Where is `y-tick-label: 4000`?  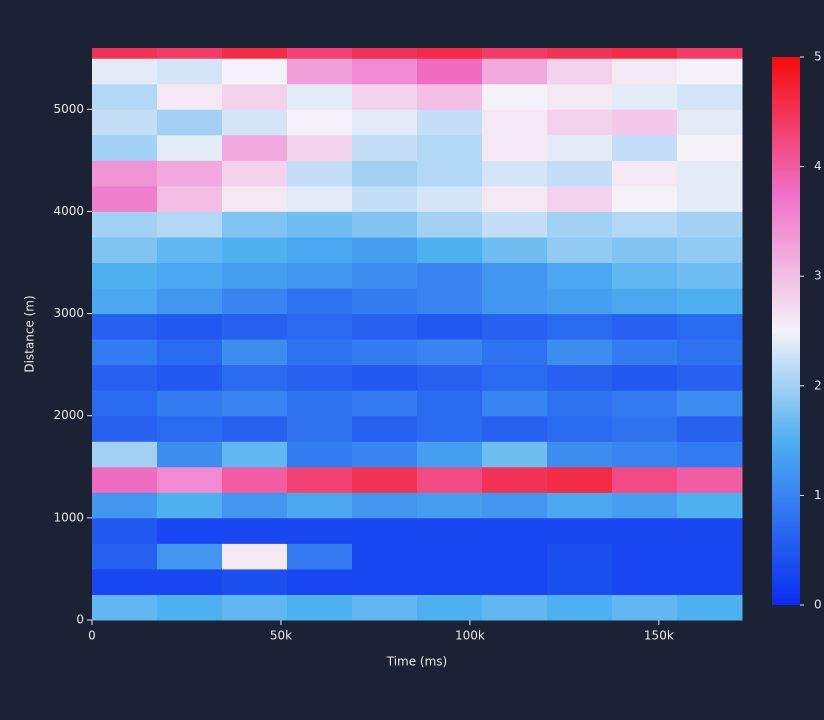 y-tick-label: 4000 is located at coordinates (68, 211).